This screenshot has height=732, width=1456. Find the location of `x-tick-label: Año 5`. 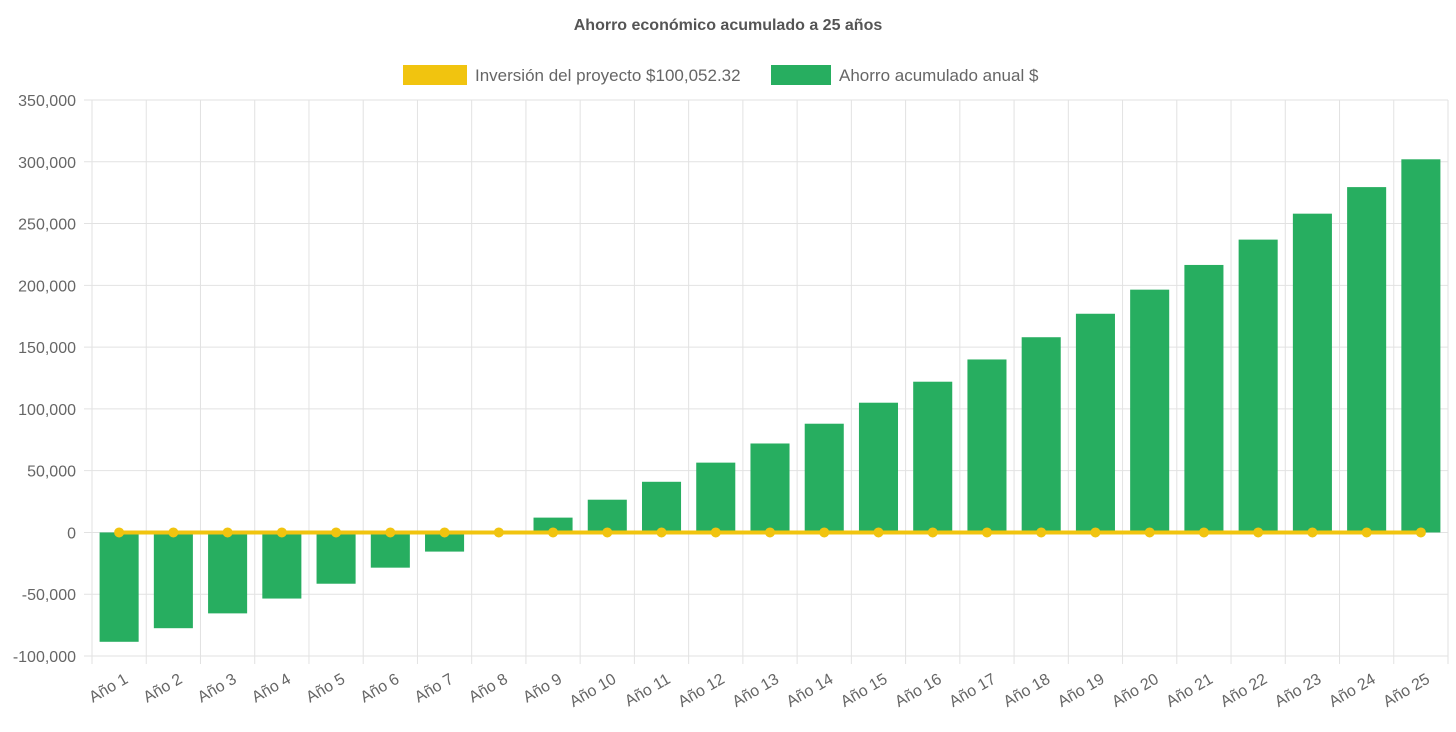

x-tick-label: Año 5 is located at coordinates (325, 689).